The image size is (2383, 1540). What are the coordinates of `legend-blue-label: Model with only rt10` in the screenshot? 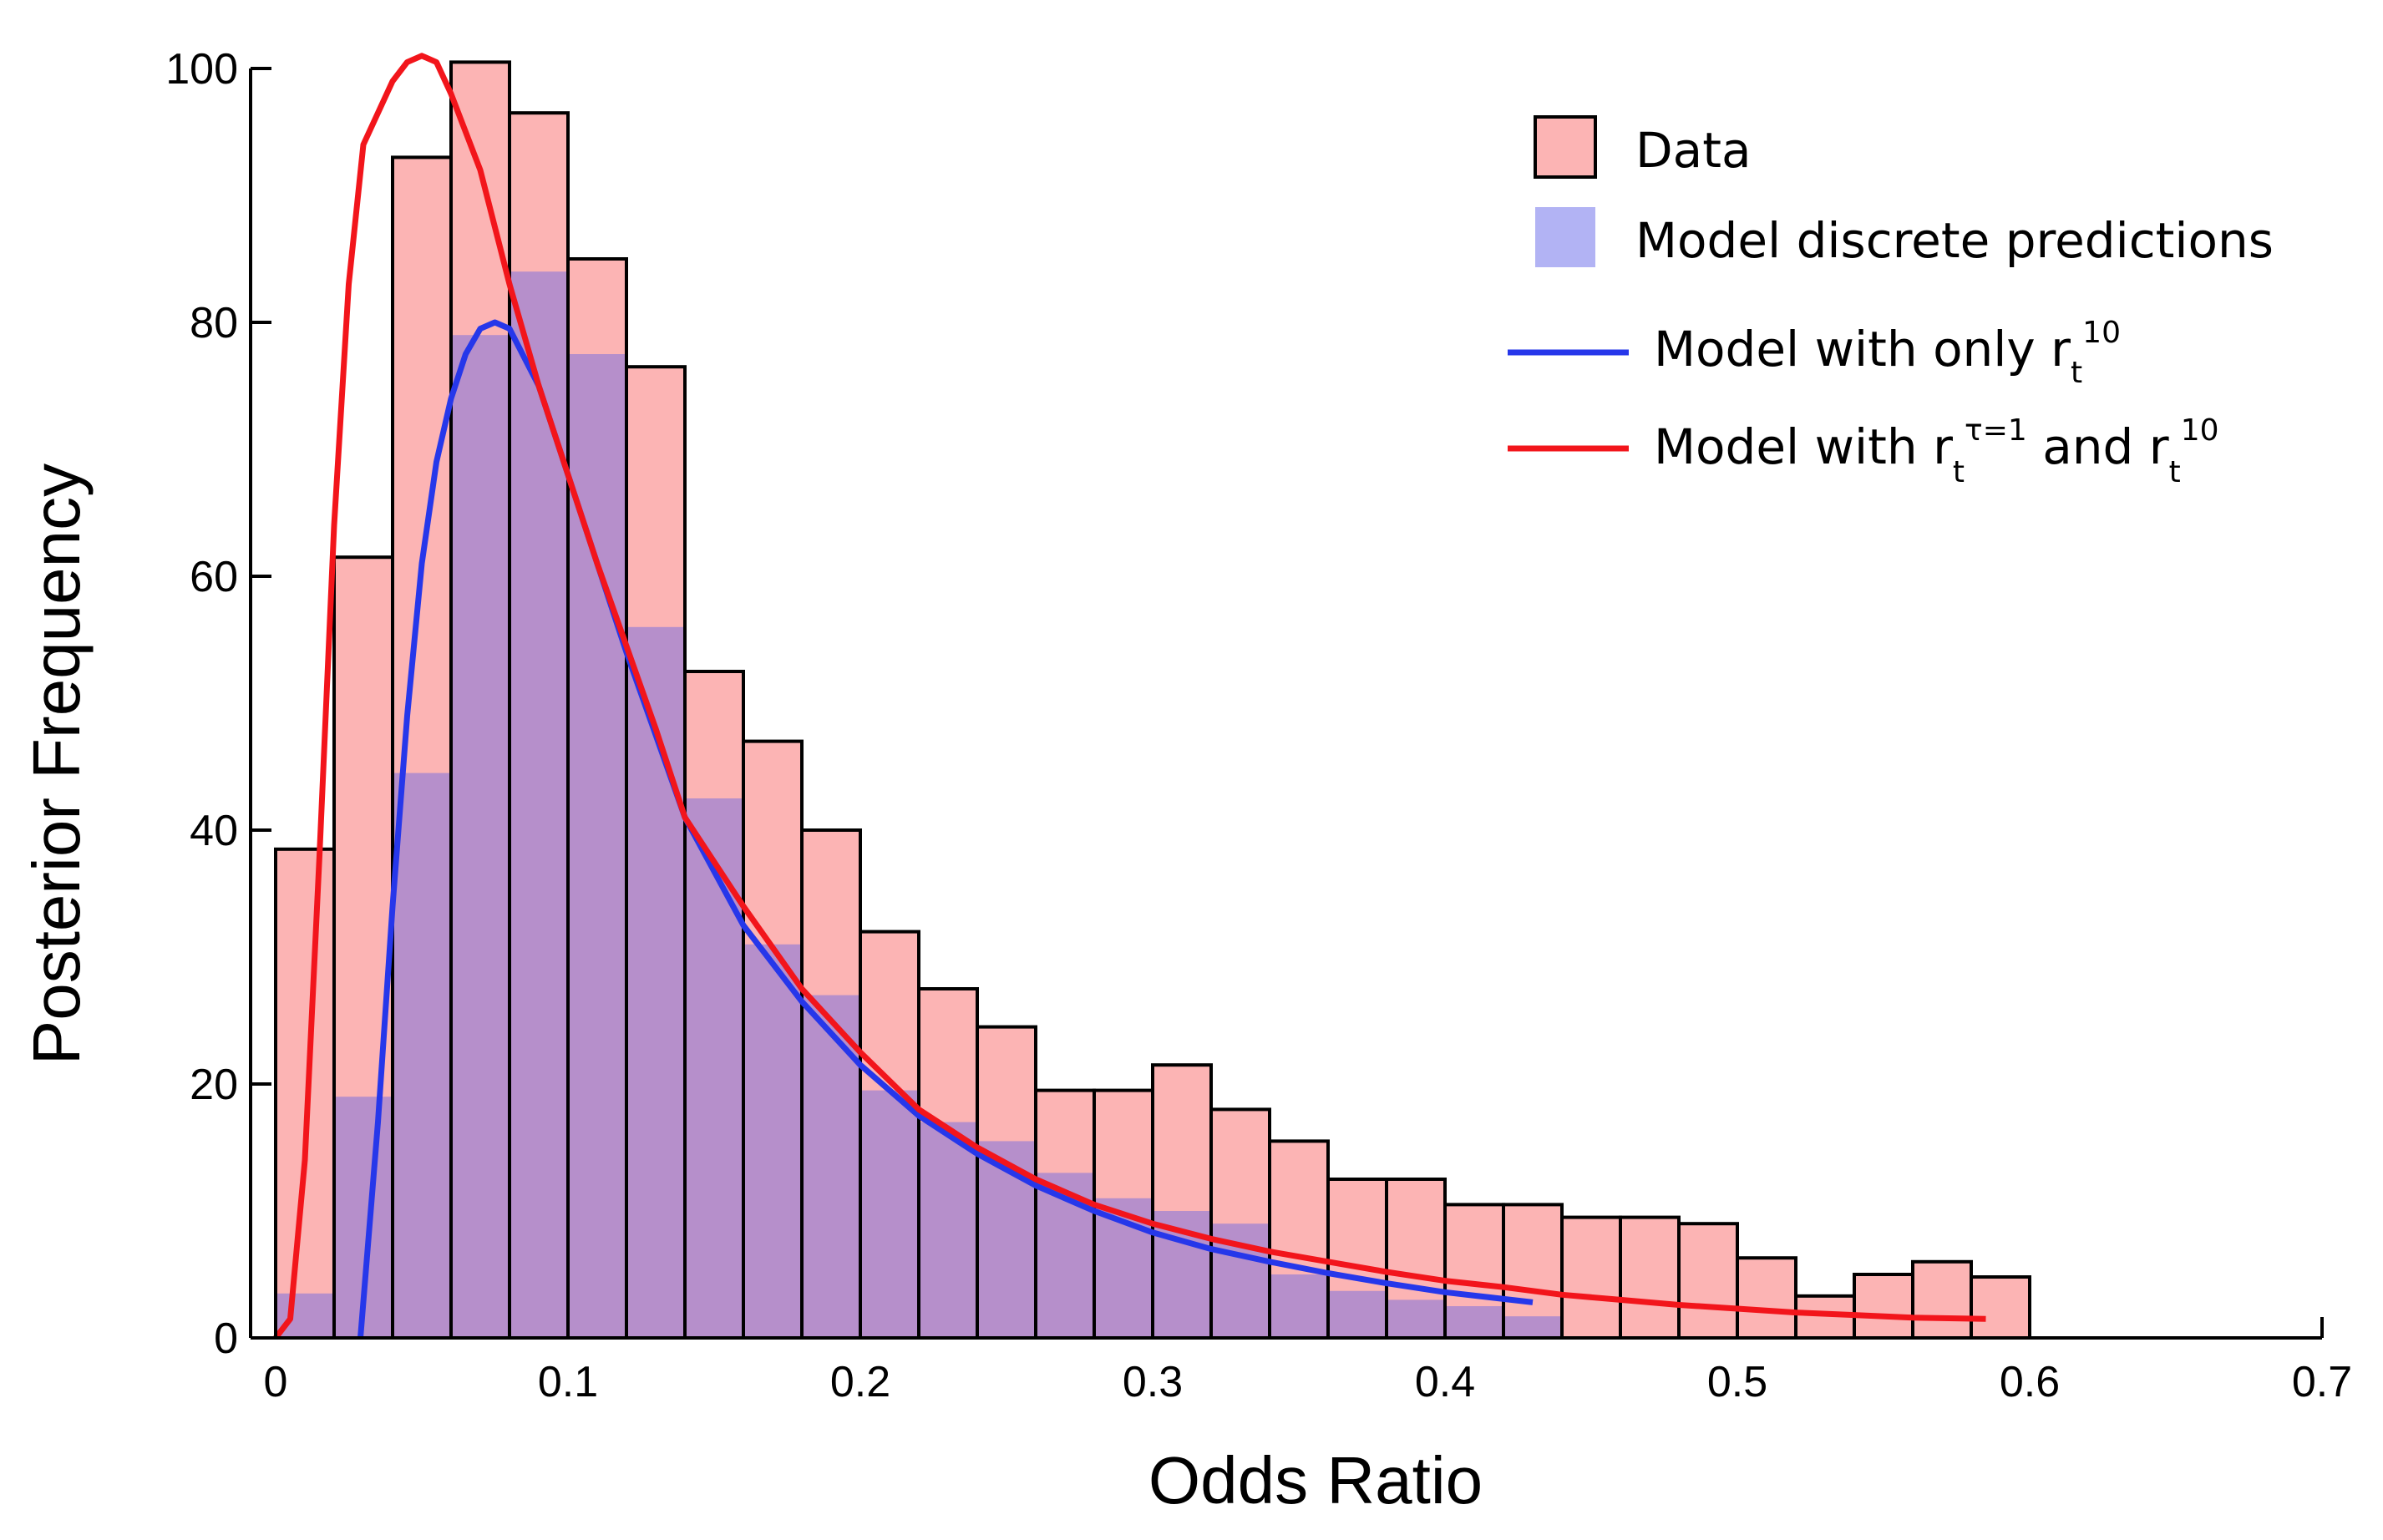 It's located at (1887, 353).